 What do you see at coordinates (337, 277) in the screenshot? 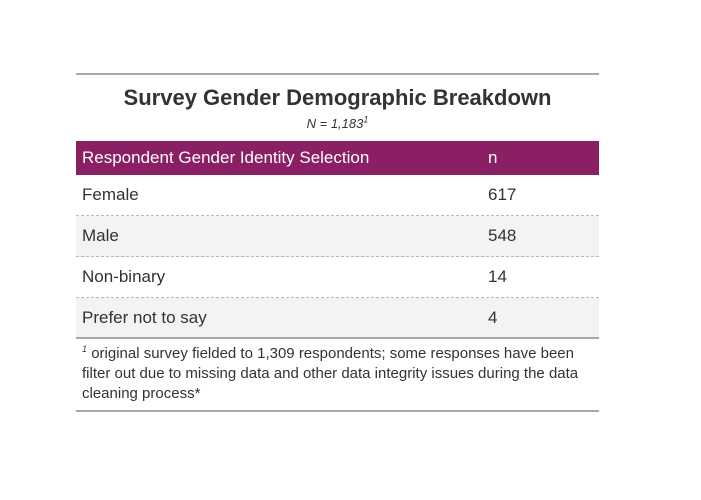
I see `table-row: Non-binary 14` at bounding box center [337, 277].